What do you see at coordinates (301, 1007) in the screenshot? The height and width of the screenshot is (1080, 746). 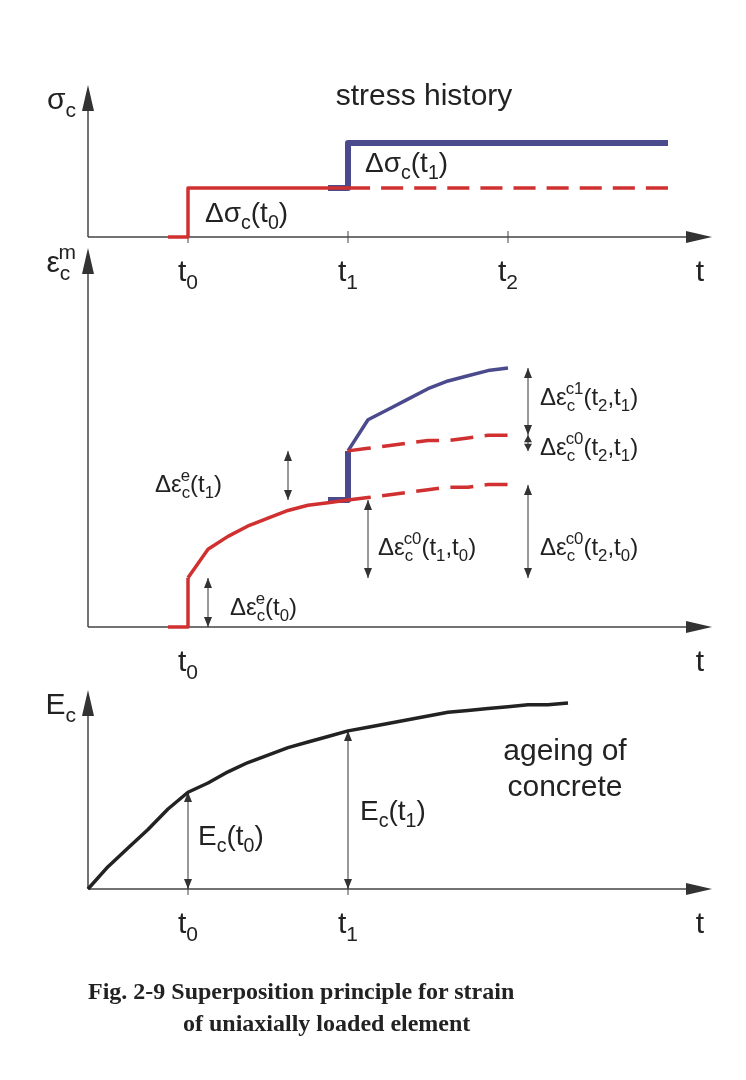 I see `caption: Fig. 2-9 Superposition principle for strain of uniaxially loaded element` at bounding box center [301, 1007].